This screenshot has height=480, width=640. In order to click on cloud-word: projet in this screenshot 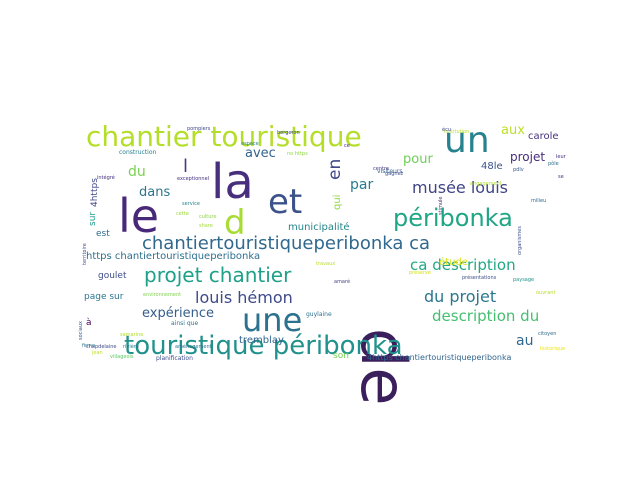, I will do `click(527, 157)`.